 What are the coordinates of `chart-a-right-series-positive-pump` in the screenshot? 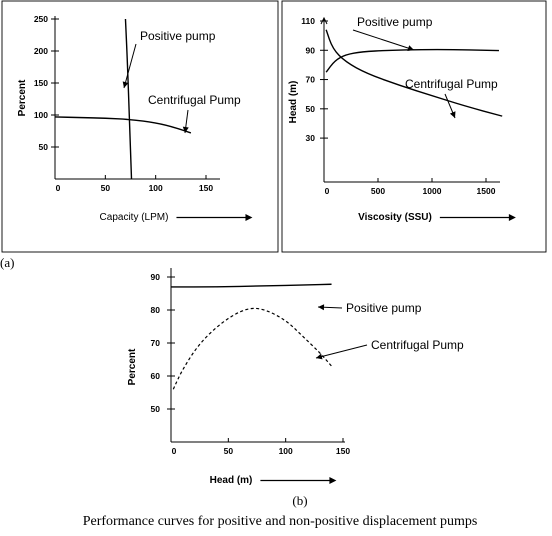 It's located at (412, 60).